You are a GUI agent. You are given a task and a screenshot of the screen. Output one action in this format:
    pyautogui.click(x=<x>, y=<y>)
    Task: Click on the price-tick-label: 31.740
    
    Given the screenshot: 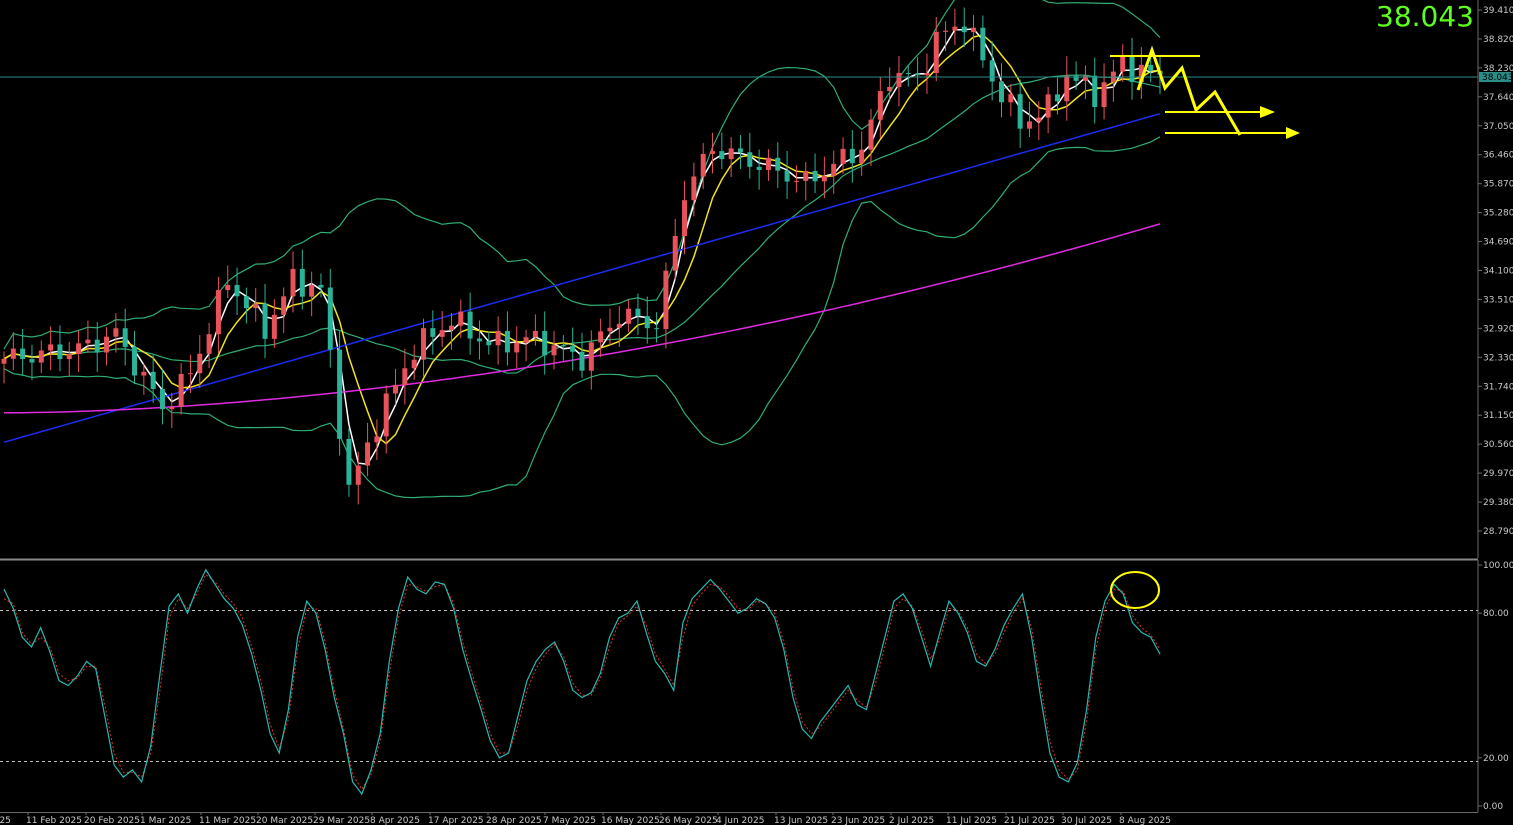 What is the action you would take?
    pyautogui.click(x=1498, y=387)
    